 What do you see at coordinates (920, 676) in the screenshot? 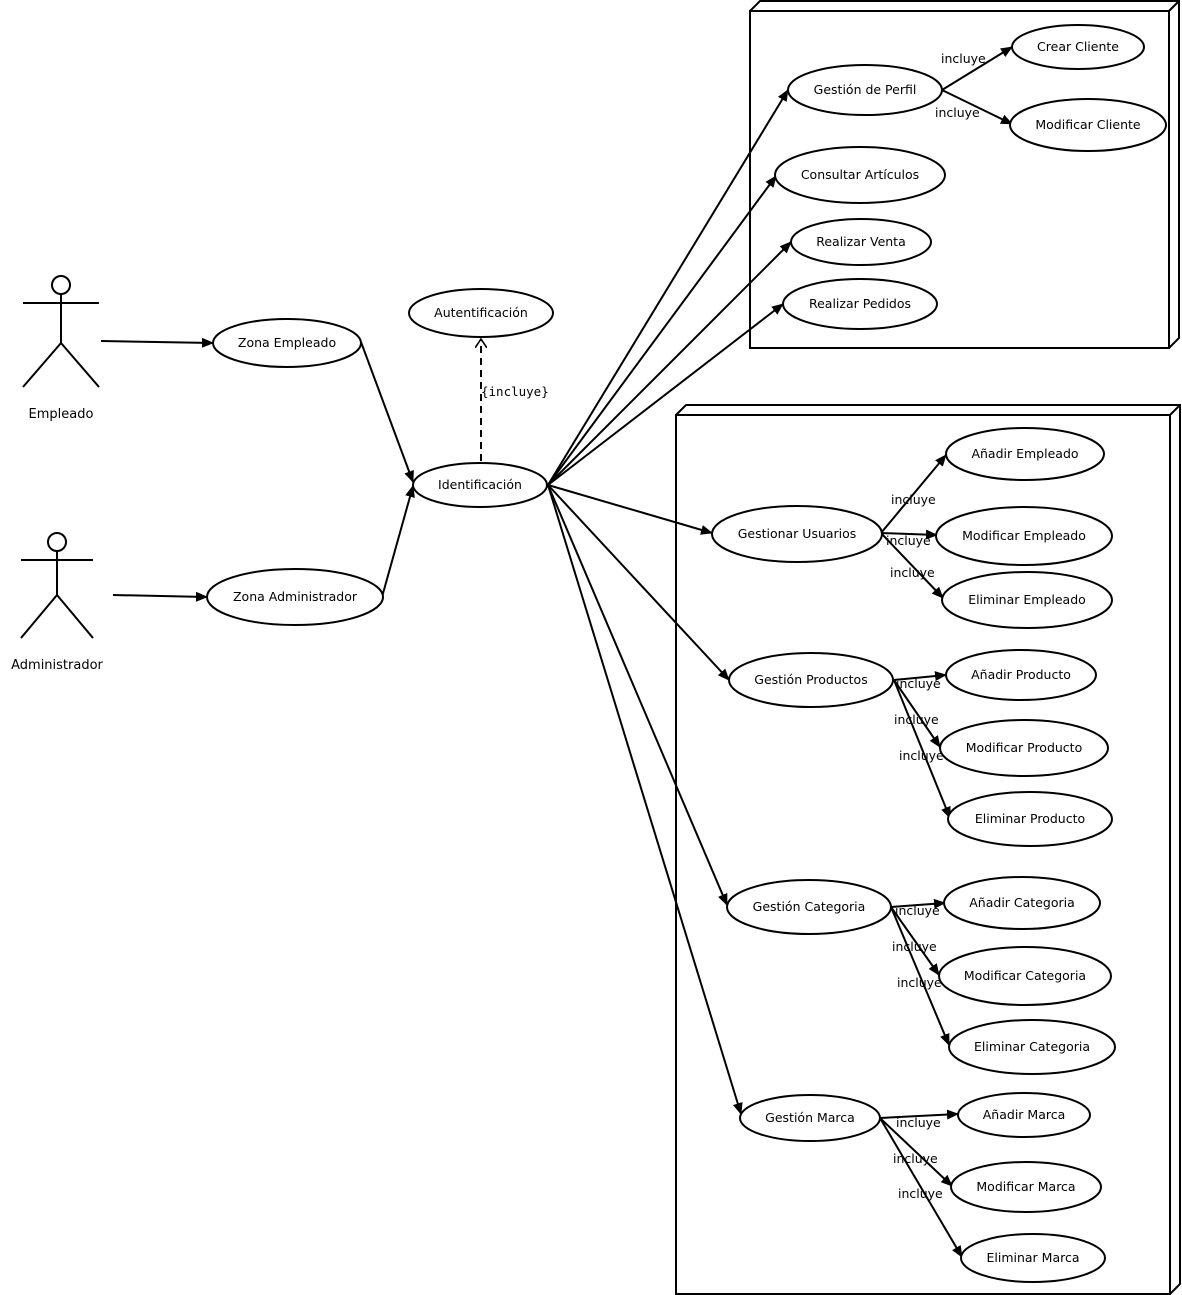
I see `edge-productos-anadir` at bounding box center [920, 676].